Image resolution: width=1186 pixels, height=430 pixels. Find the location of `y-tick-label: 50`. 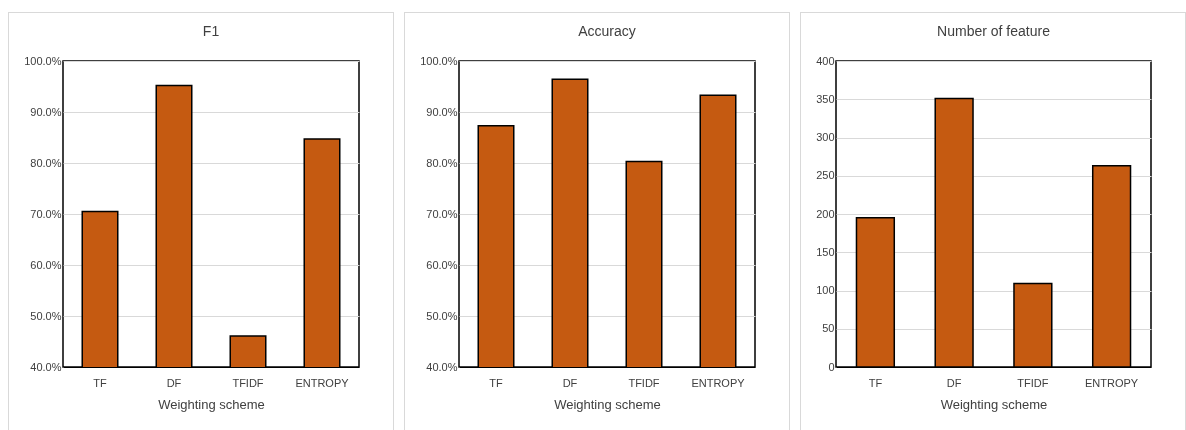

y-tick-label: 50 is located at coordinates (828, 328).